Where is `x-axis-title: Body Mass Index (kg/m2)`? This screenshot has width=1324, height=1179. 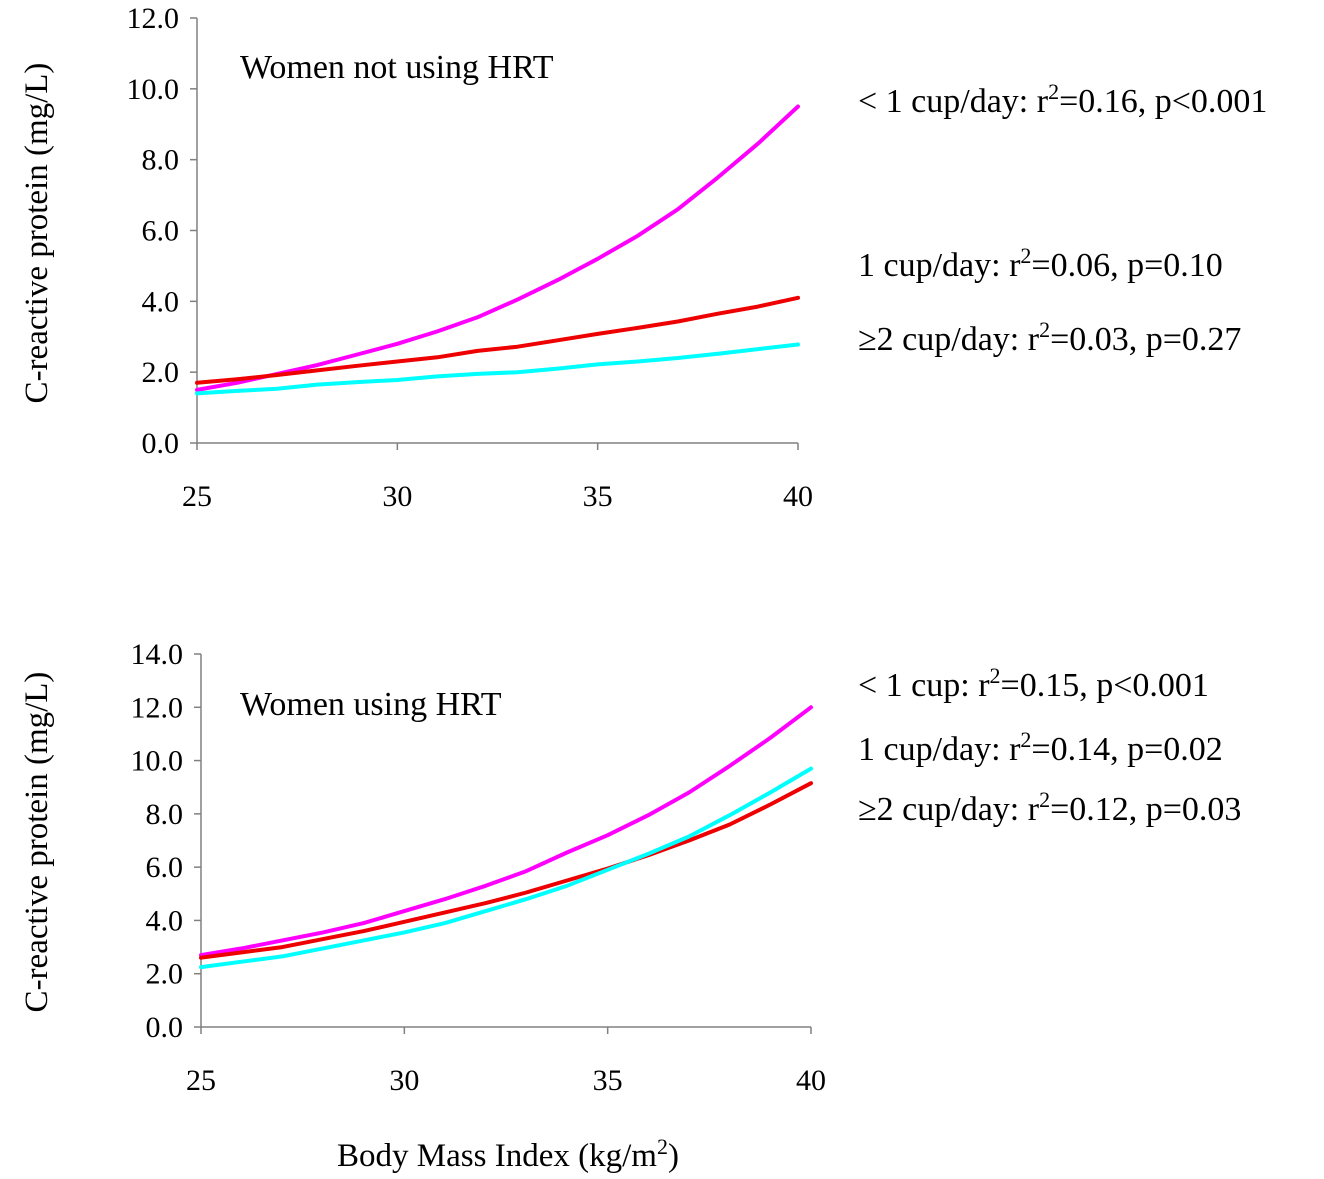 x-axis-title: Body Mass Index (kg/m2) is located at coordinates (508, 1154).